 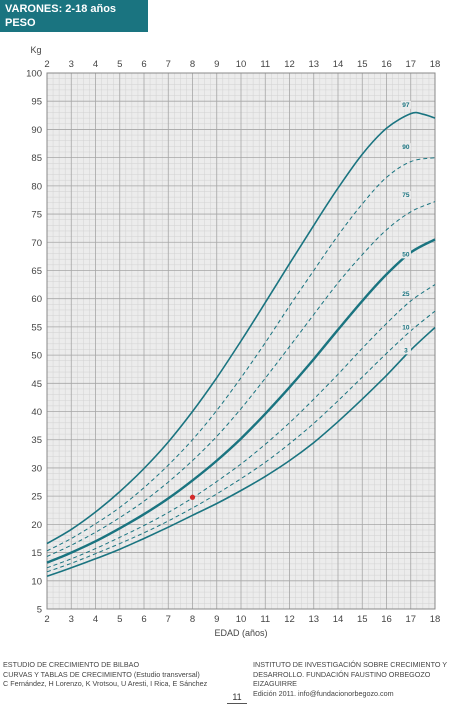 What do you see at coordinates (36, 581) in the screenshot?
I see `y-tick-label: 10` at bounding box center [36, 581].